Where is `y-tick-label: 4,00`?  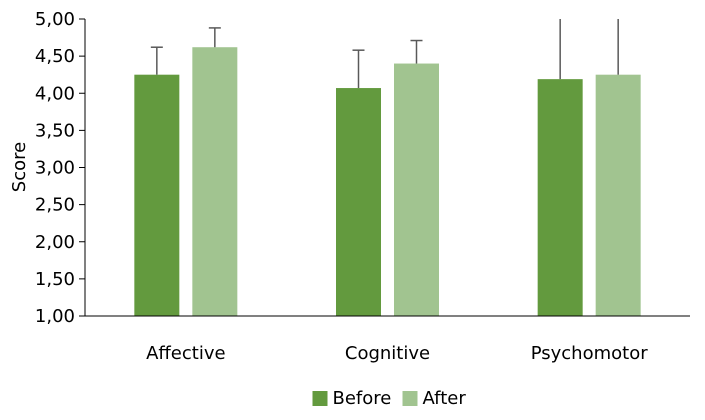 y-tick-label: 4,00 is located at coordinates (55, 93).